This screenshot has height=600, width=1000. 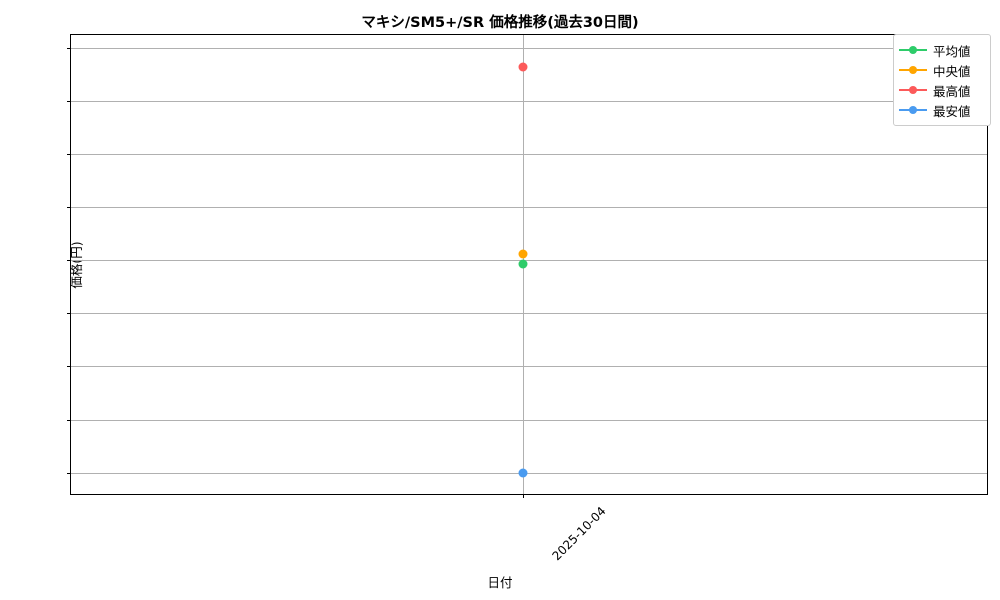 I want to click on legend-item-label: 中央値, so click(x=952, y=71).